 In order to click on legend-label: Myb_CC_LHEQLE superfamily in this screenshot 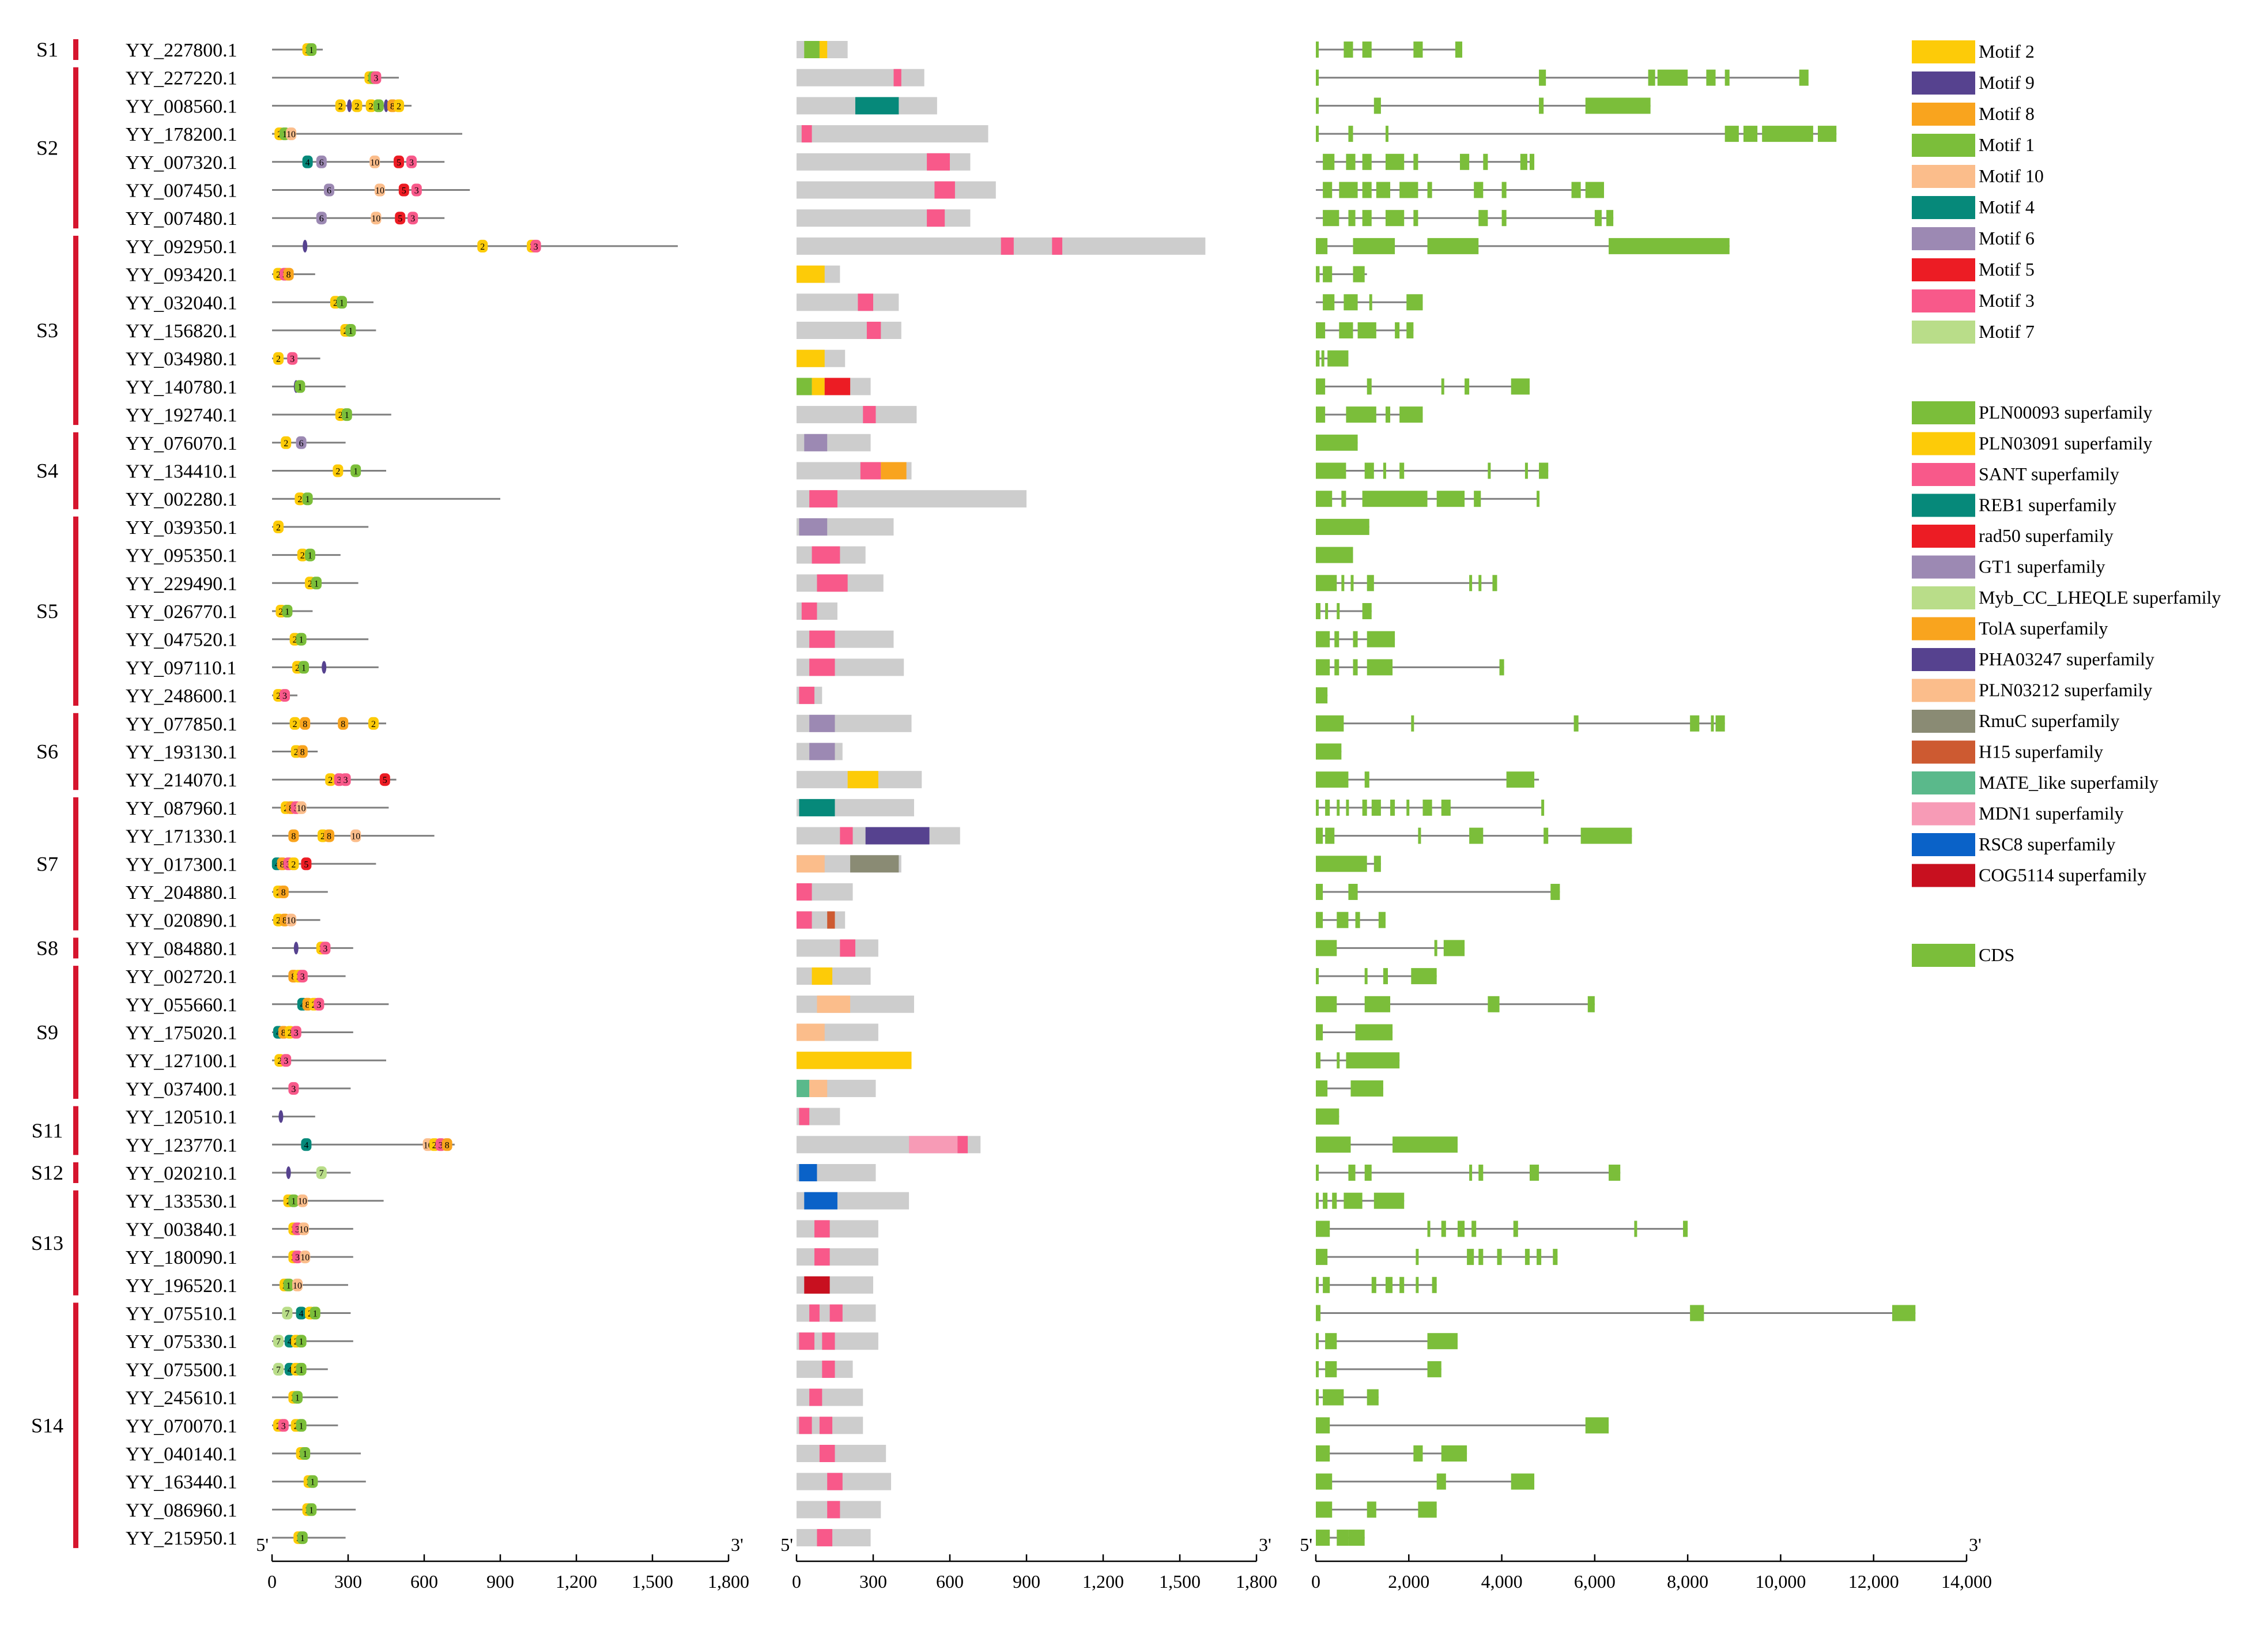, I will do `click(2100, 597)`.